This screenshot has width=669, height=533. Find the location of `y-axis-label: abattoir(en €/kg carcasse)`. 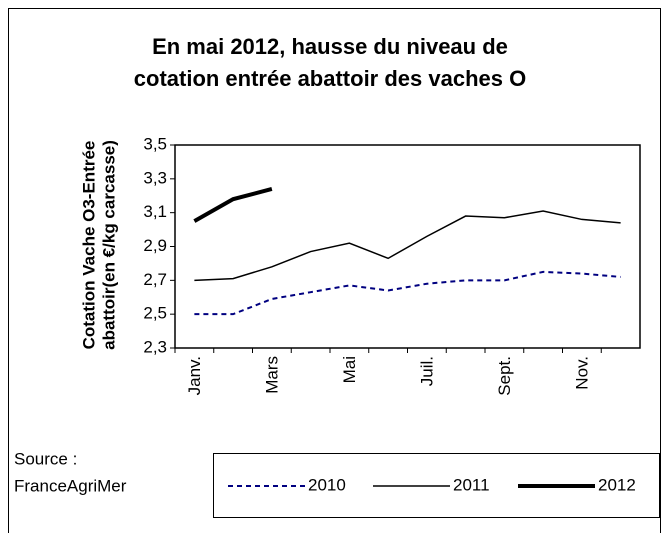

y-axis-label: abattoir(en €/kg carcasse) is located at coordinates (108, 245).